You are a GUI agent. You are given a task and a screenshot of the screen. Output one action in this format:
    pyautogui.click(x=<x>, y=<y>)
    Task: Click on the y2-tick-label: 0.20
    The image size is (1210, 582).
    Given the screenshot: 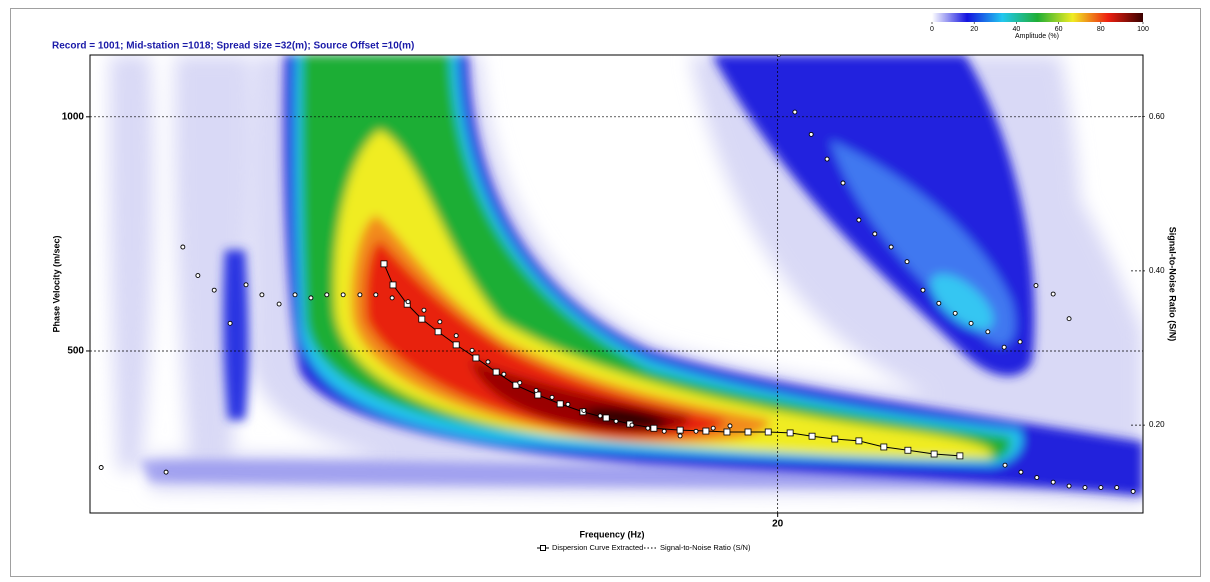 What is the action you would take?
    pyautogui.click(x=1157, y=424)
    